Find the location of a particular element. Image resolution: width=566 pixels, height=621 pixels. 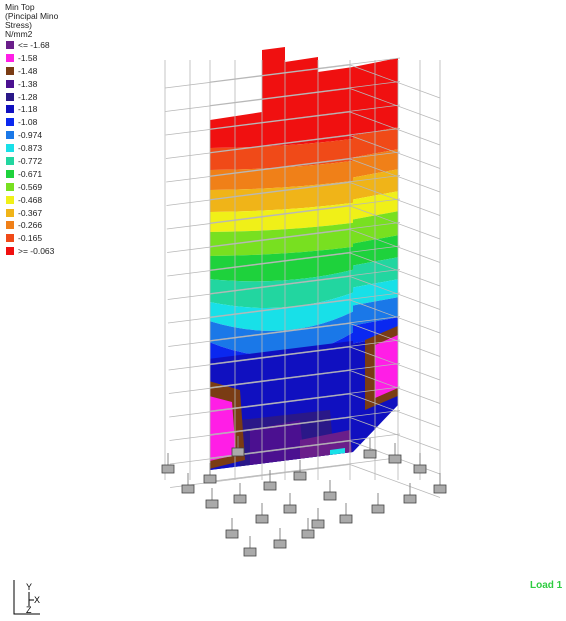

axis-z-label: Z is located at coordinates (29, 610).